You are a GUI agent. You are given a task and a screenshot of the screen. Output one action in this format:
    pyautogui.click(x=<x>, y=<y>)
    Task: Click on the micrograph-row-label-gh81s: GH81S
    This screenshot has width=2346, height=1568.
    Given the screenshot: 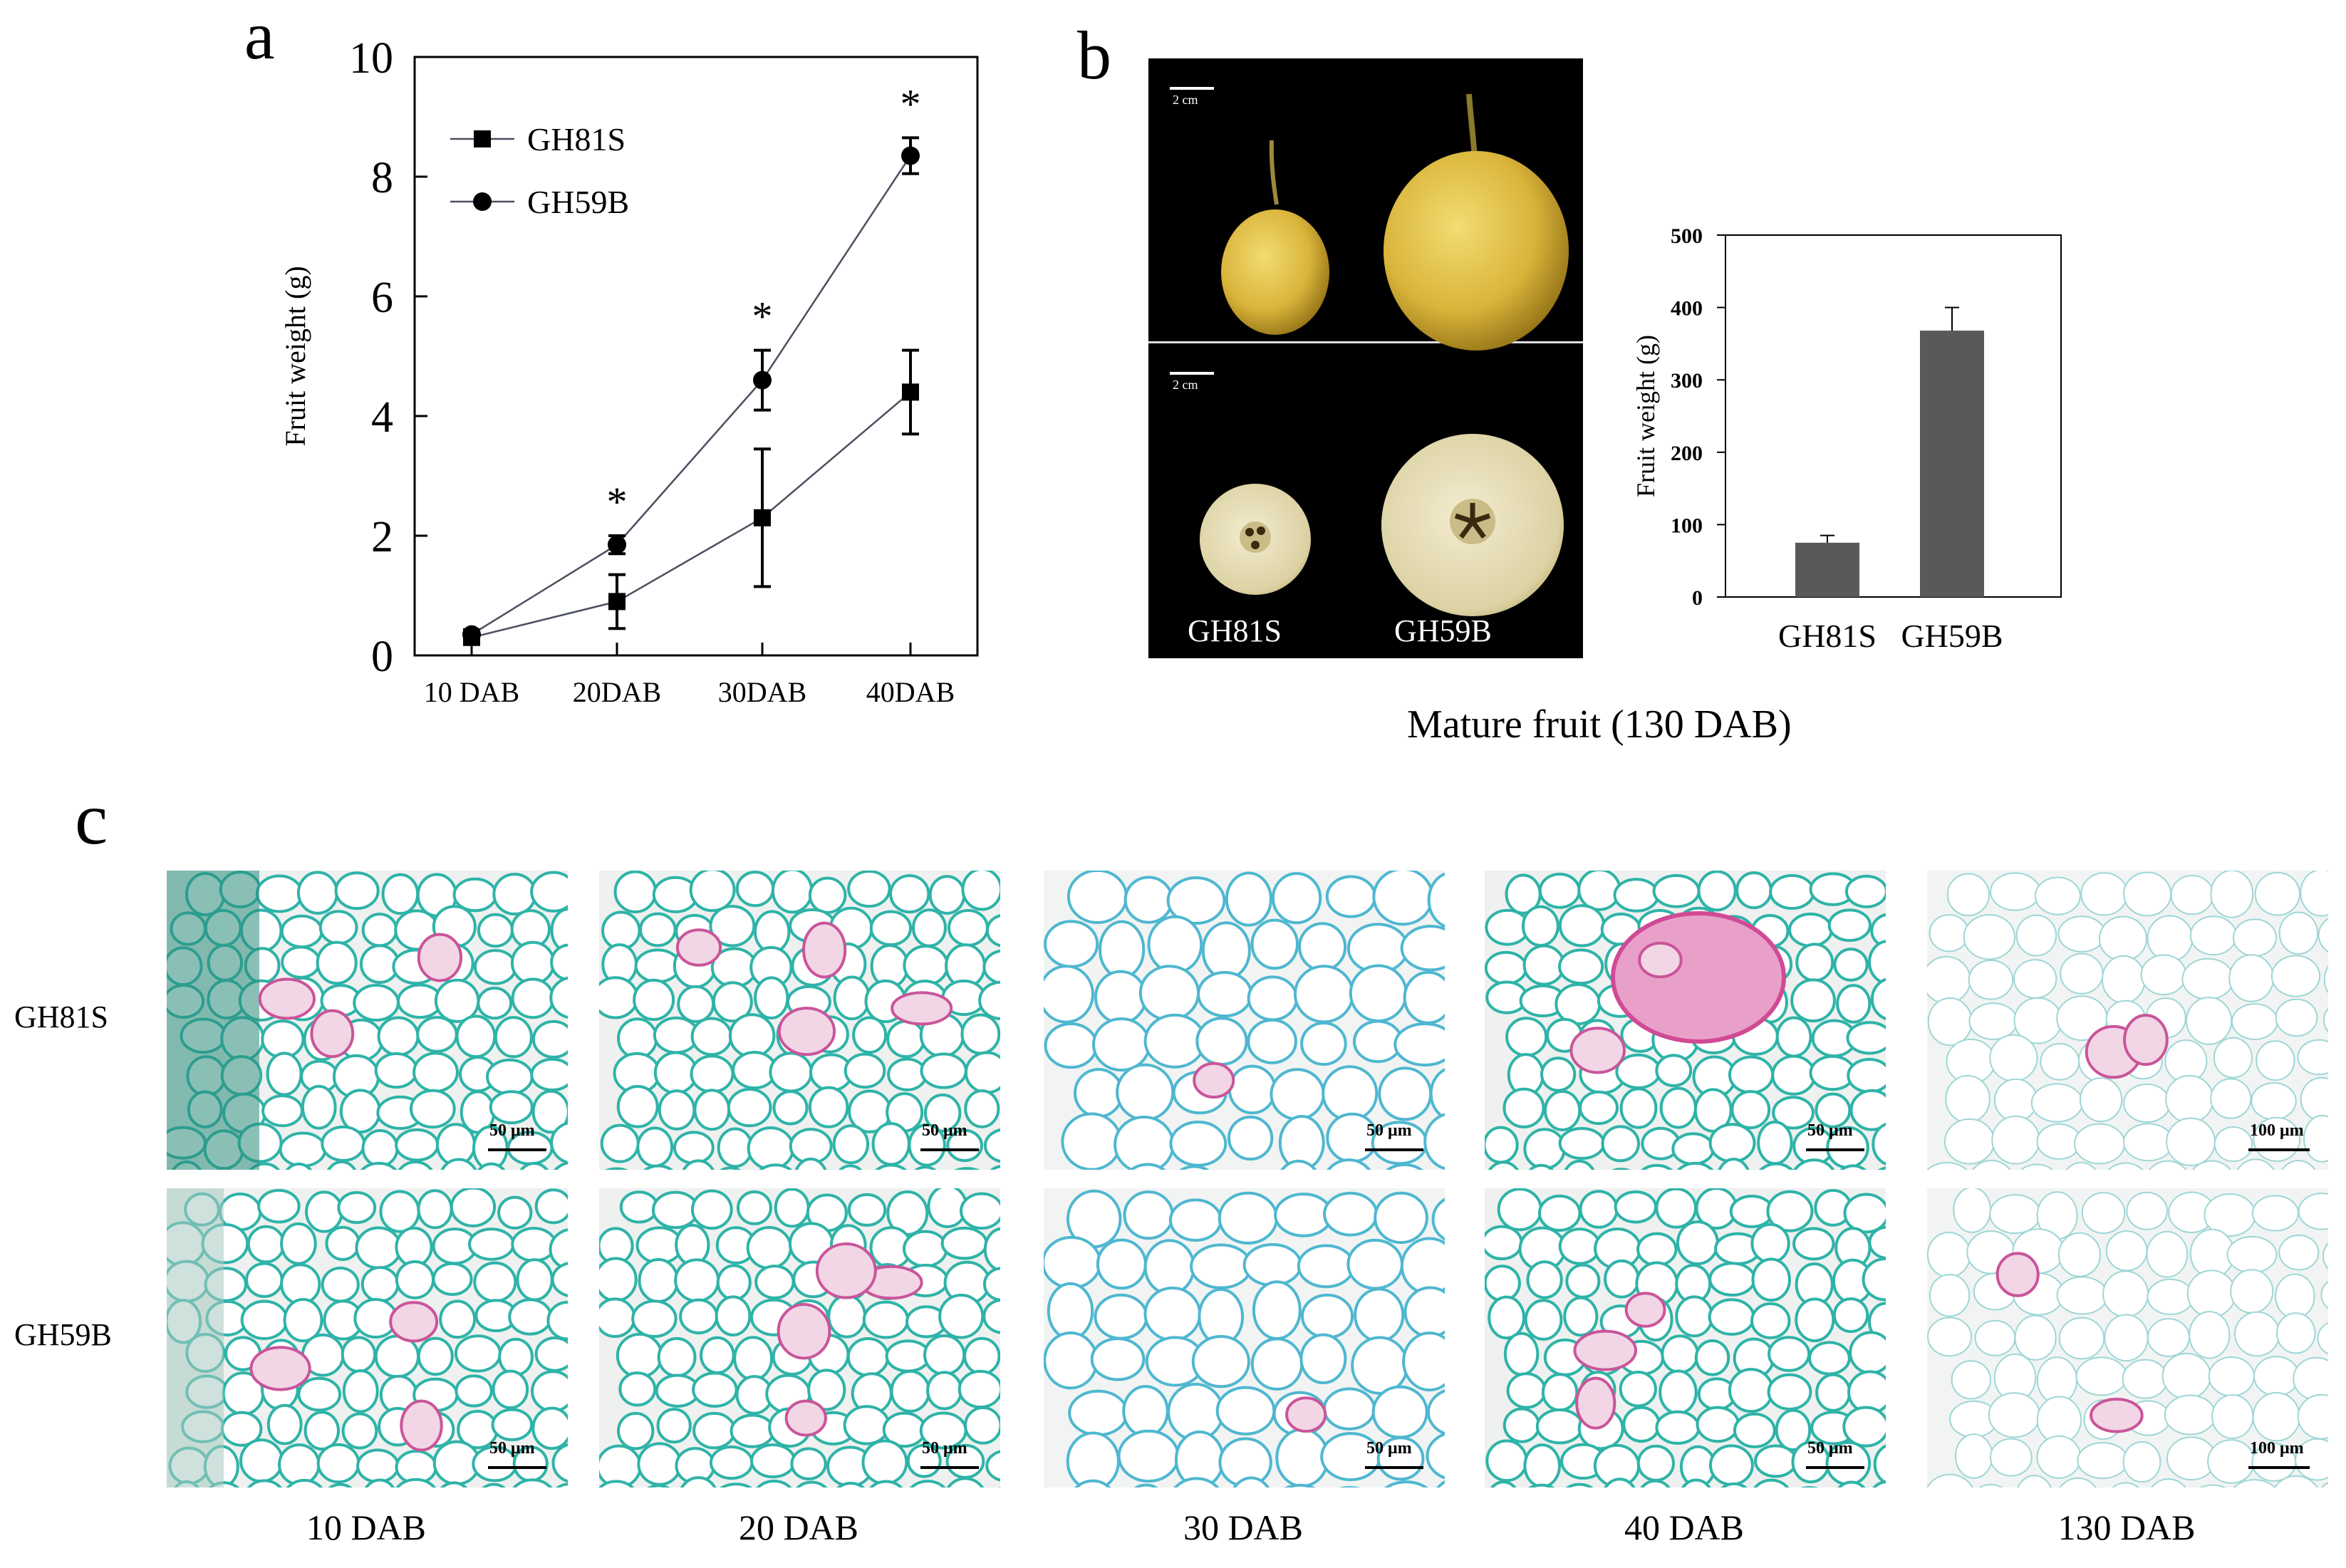 What is the action you would take?
    pyautogui.click(x=61, y=1017)
    